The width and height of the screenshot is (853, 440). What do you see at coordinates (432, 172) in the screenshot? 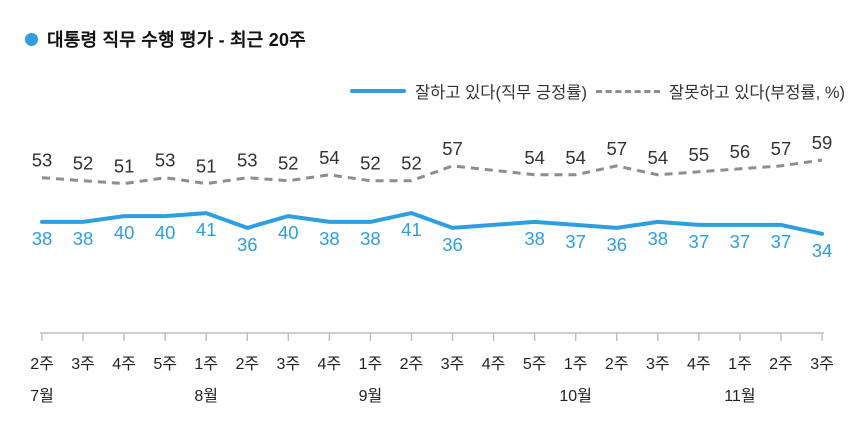
I see `disapproval-line` at bounding box center [432, 172].